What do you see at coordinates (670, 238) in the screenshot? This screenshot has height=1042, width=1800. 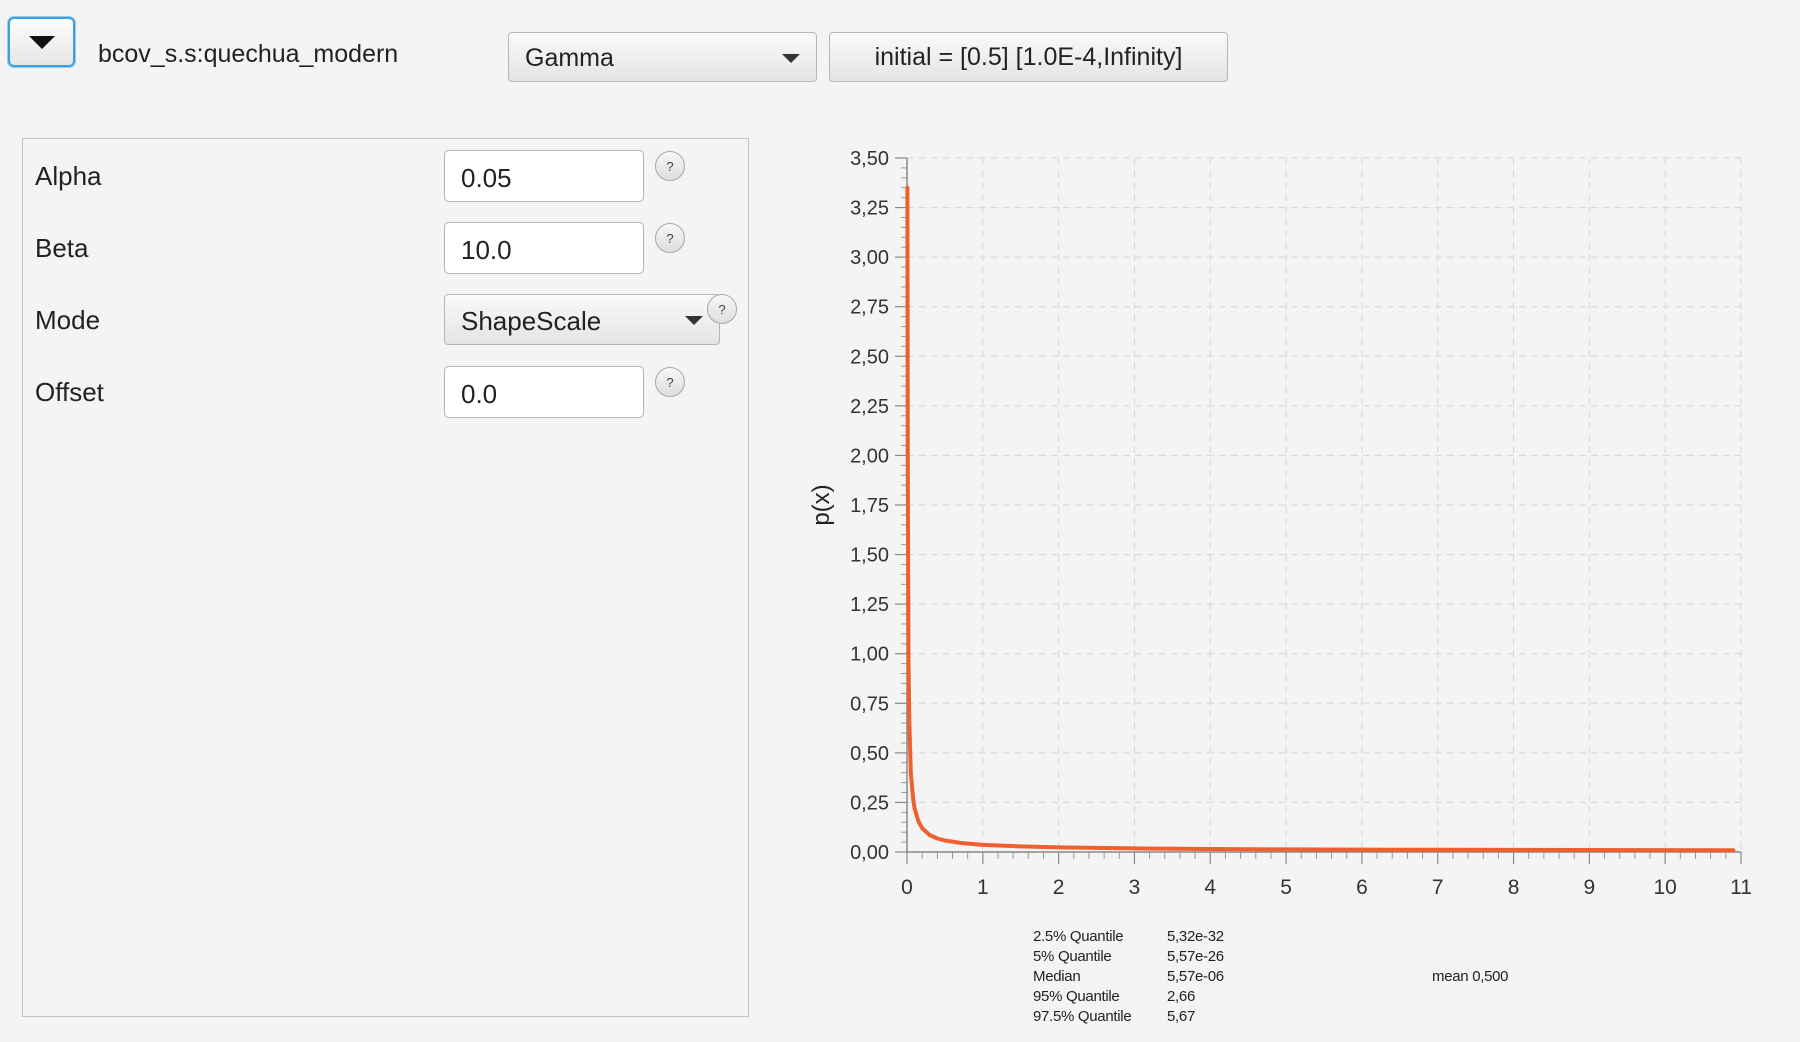 I see `beta-help-icon: ?` at bounding box center [670, 238].